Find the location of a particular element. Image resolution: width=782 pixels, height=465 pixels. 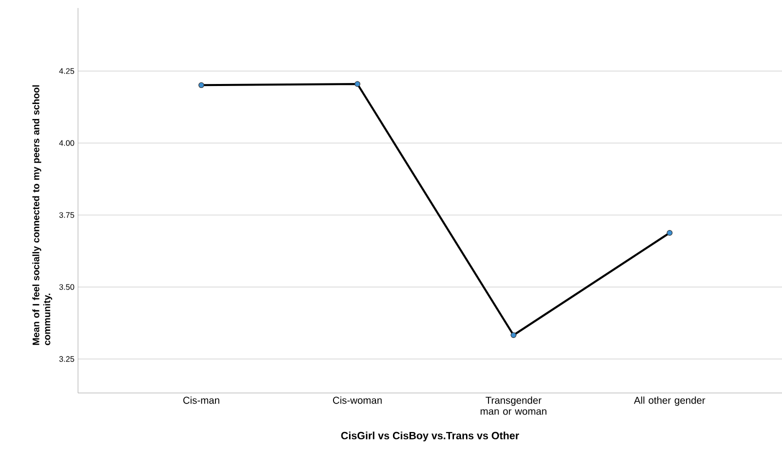

x-tick-label: Cis-woman is located at coordinates (357, 400).